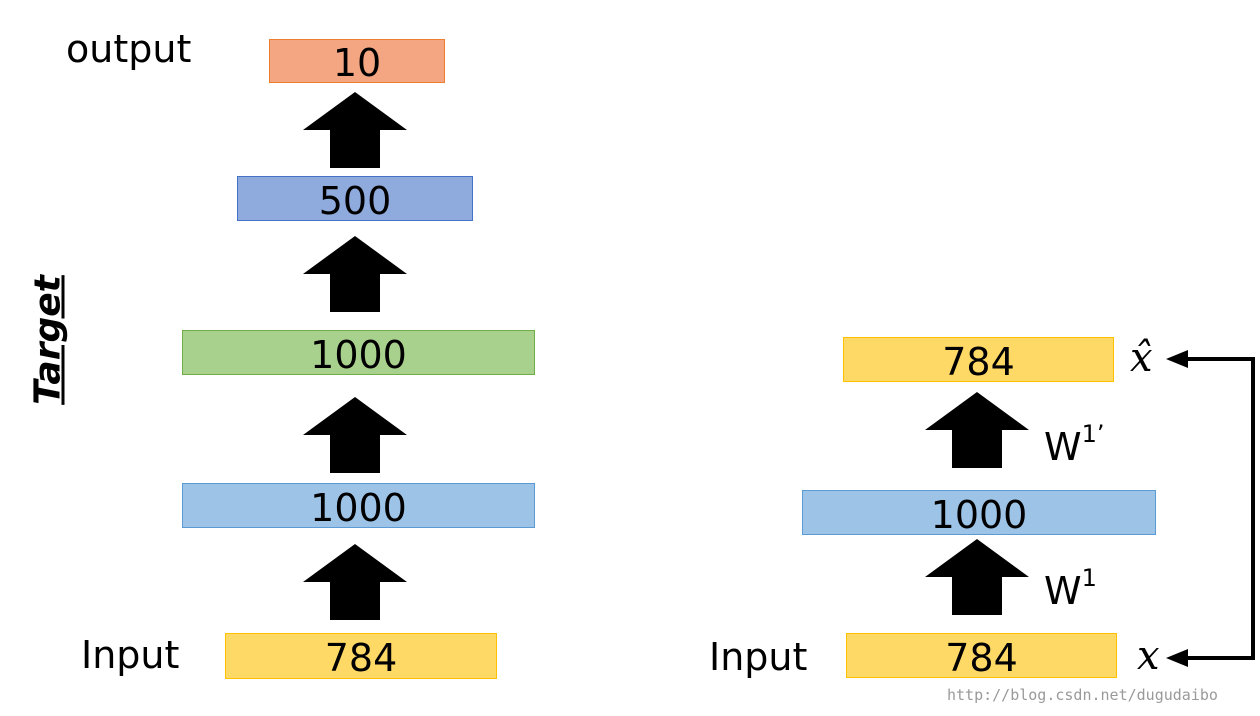 Image resolution: width=1260 pixels, height=716 pixels. I want to click on arrowhead-to-x-icon, so click(1177, 658).